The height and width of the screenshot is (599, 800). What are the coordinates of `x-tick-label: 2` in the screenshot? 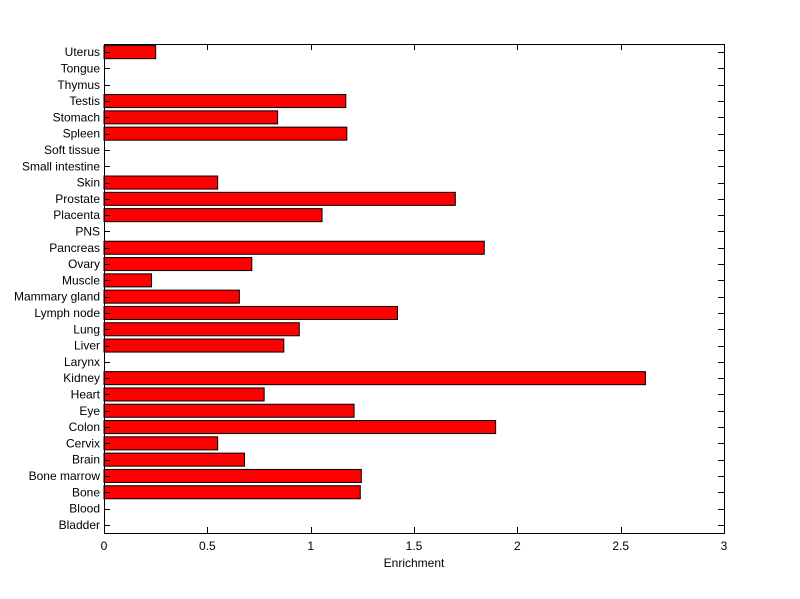 It's located at (517, 546).